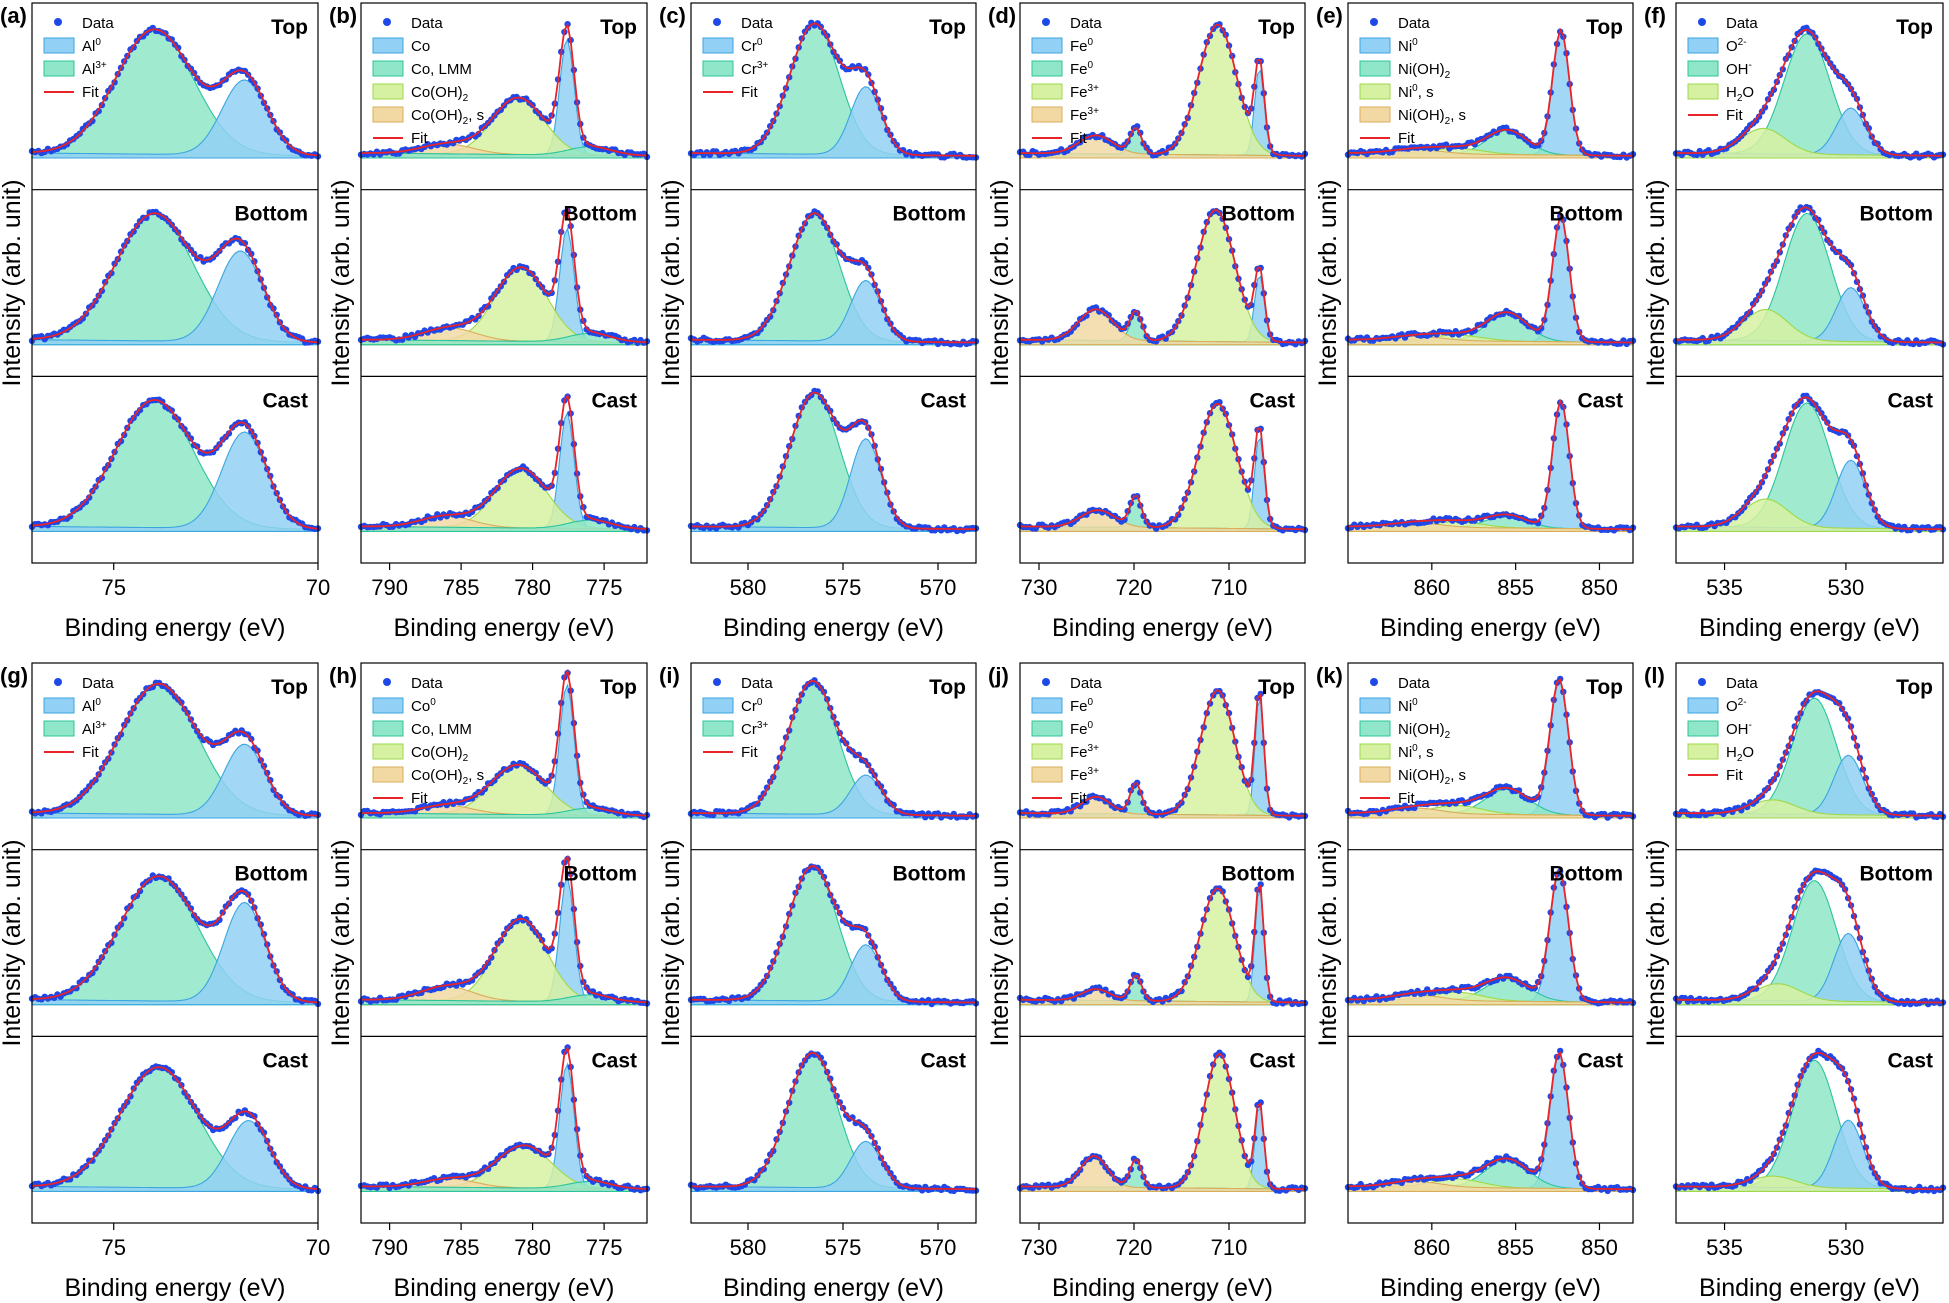 This screenshot has height=1303, width=1949. Describe the element at coordinates (420, 93) in the screenshot. I see `legend-item: Co(OH)2` at that location.